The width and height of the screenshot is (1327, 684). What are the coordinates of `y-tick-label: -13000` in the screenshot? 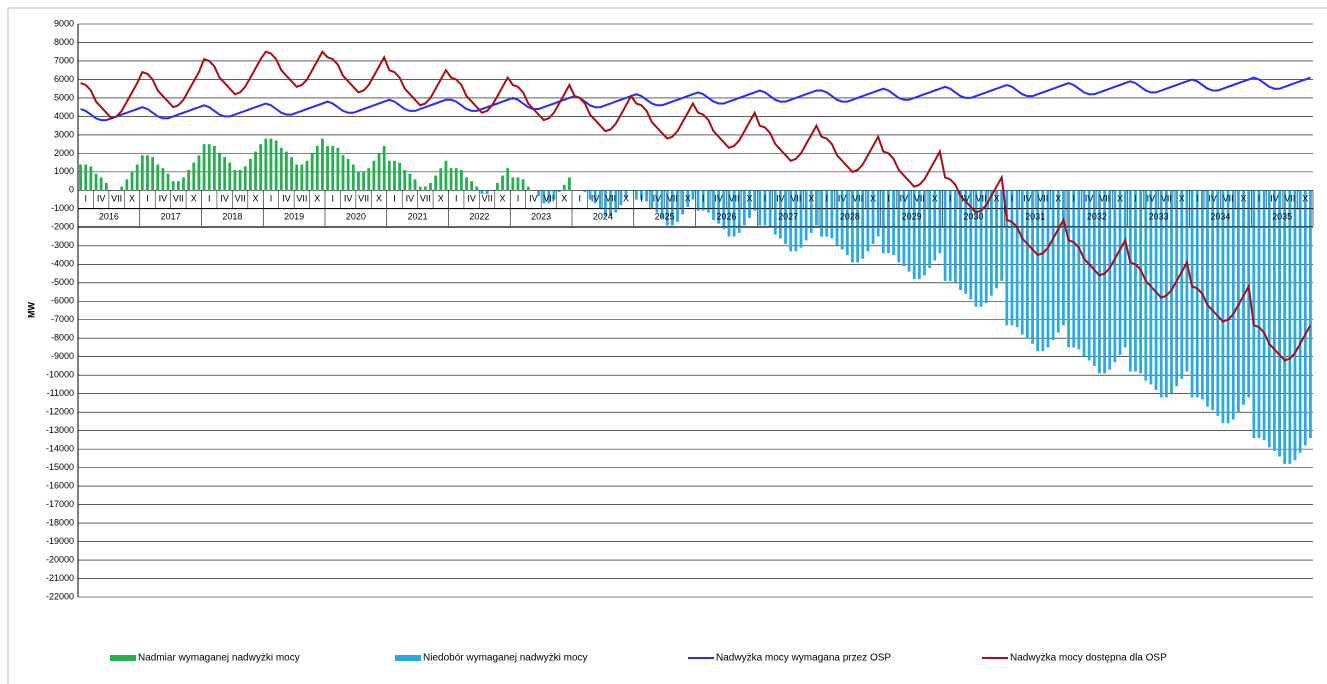 It's located at (60, 430).